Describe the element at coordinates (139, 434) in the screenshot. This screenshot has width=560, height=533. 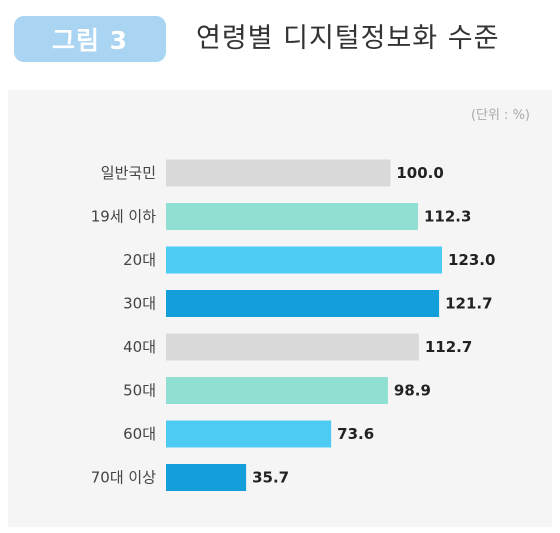
I see `category-label: 60대` at that location.